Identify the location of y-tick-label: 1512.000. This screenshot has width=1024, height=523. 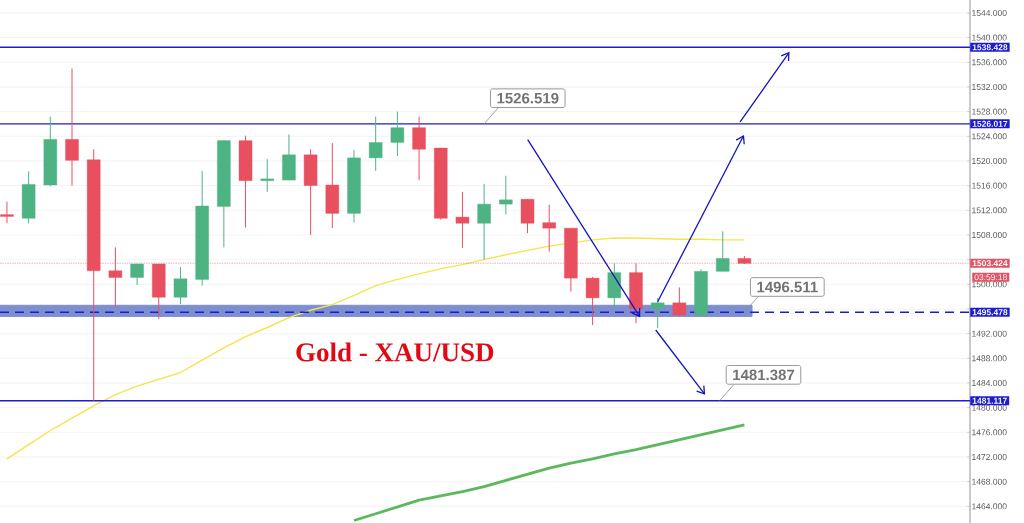
(989, 210).